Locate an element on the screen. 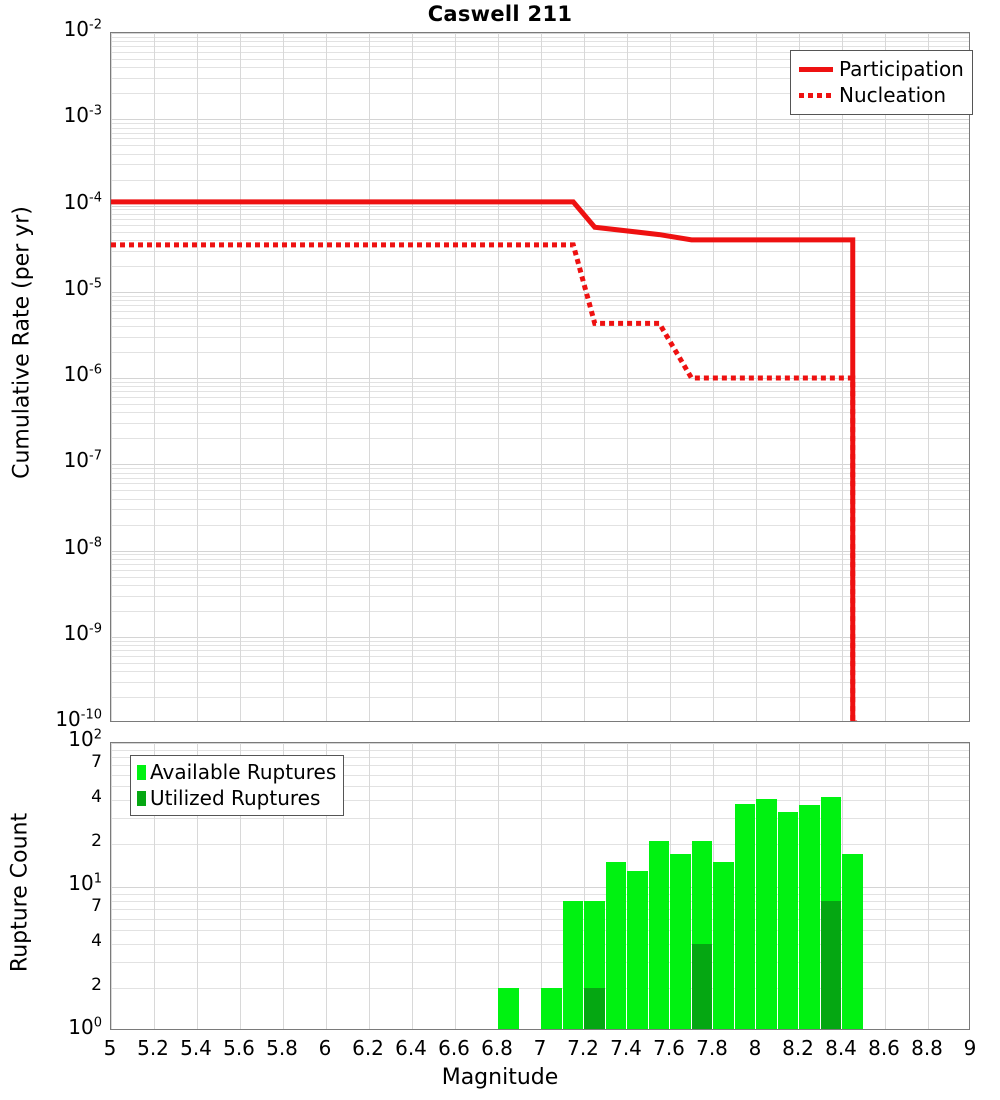 The height and width of the screenshot is (1100, 1000). rate-legend: Participation Nucleation is located at coordinates (881, 82).